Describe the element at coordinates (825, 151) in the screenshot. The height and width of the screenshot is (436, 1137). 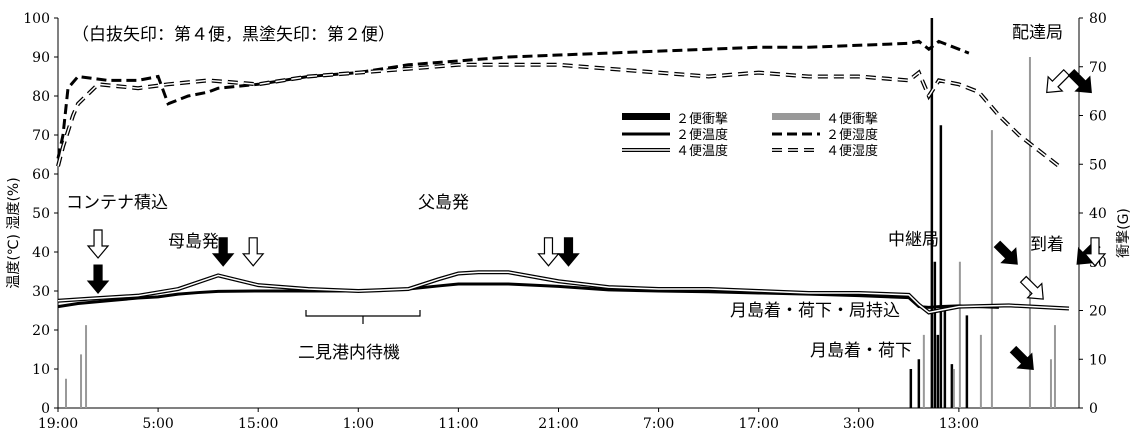
I see `legend-item: ４便湿度` at that location.